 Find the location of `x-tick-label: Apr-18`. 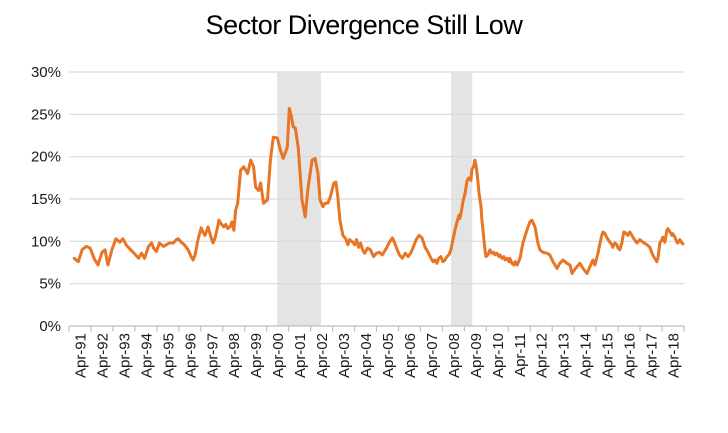

x-tick-label: Apr-18 is located at coordinates (674, 355).